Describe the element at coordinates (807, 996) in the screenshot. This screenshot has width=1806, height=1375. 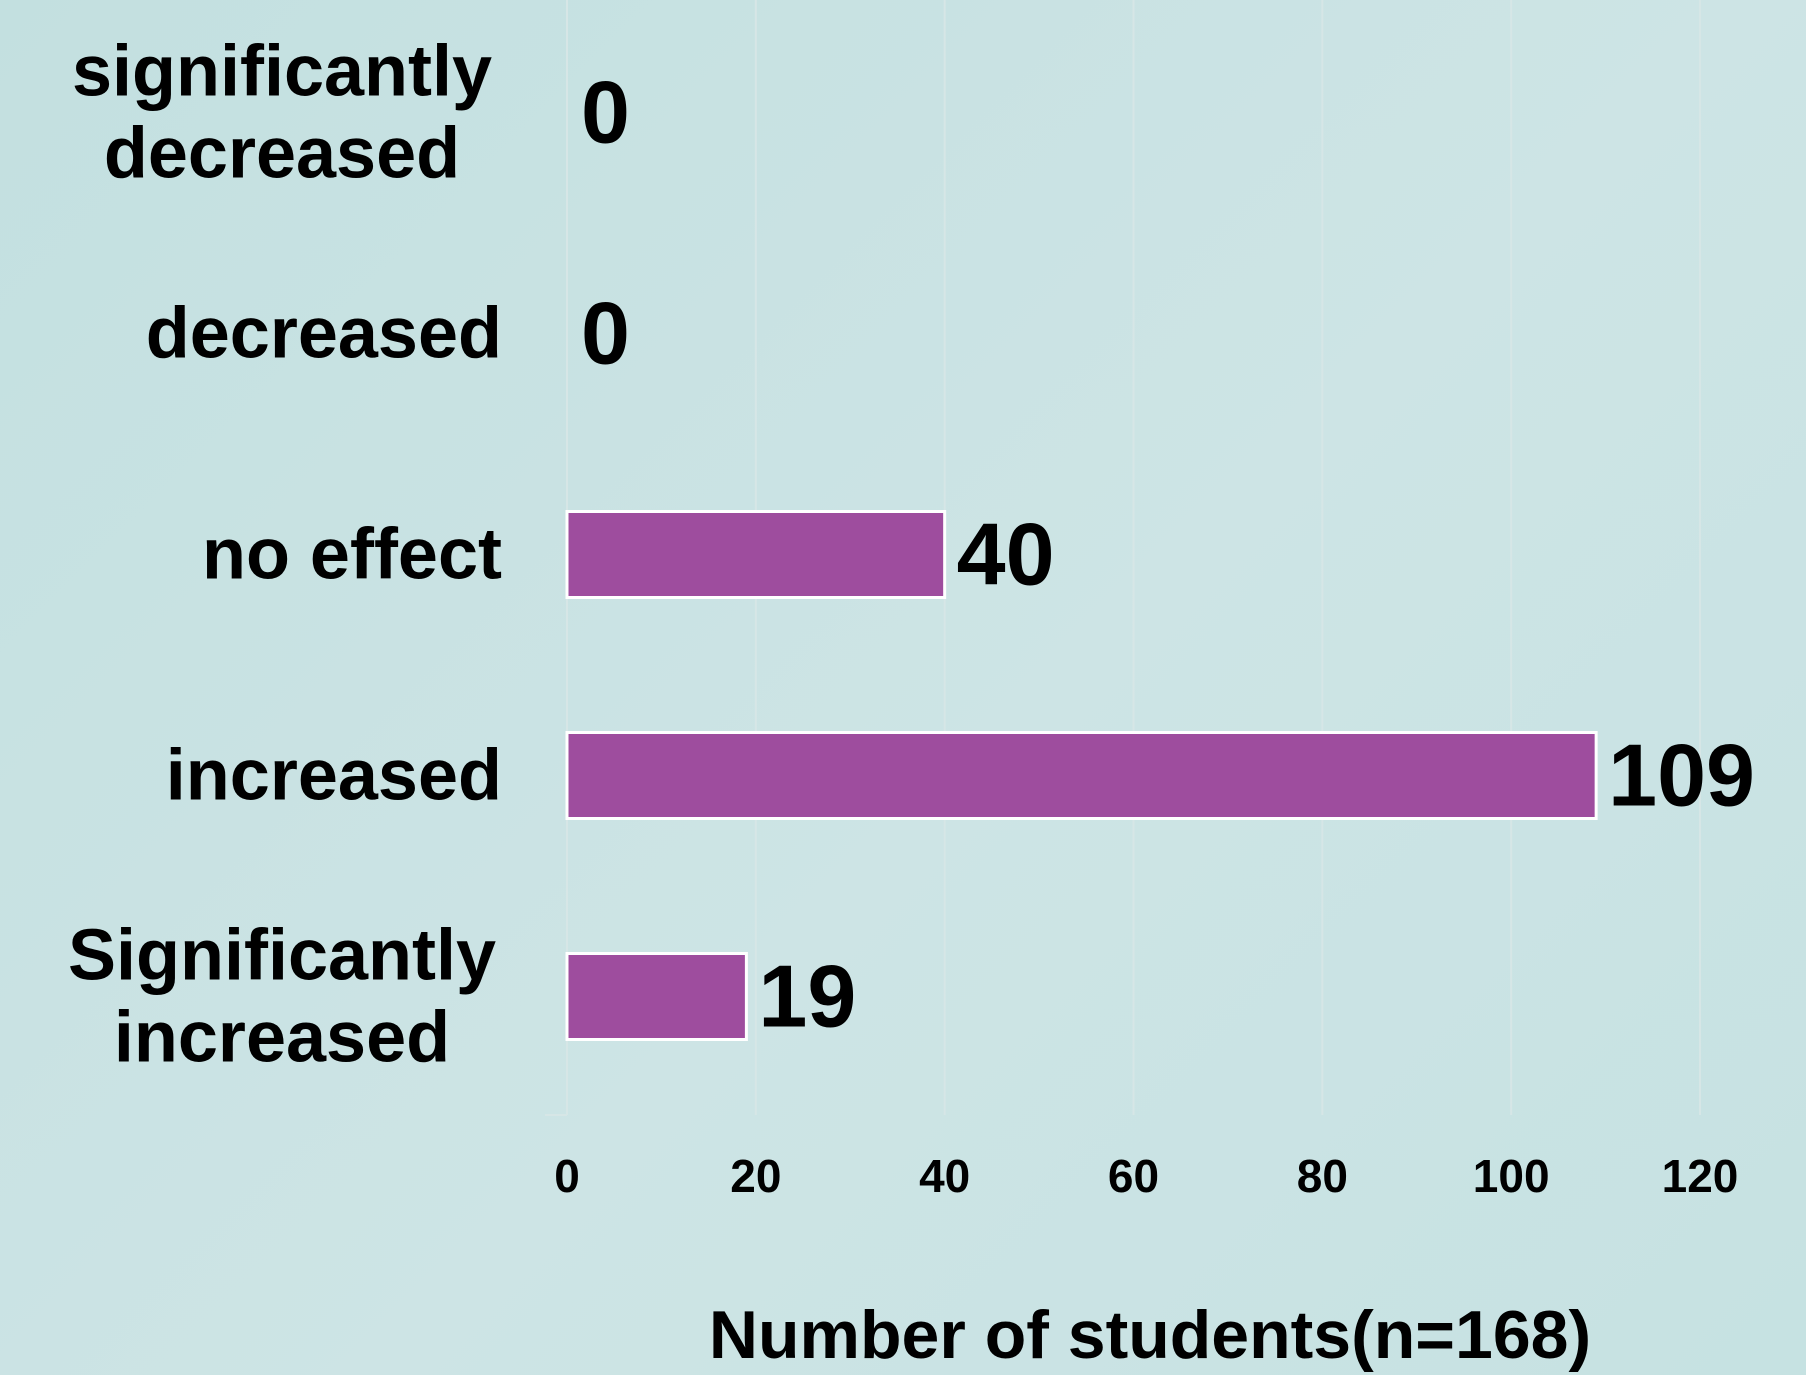
I see `data-label: 19` at that location.